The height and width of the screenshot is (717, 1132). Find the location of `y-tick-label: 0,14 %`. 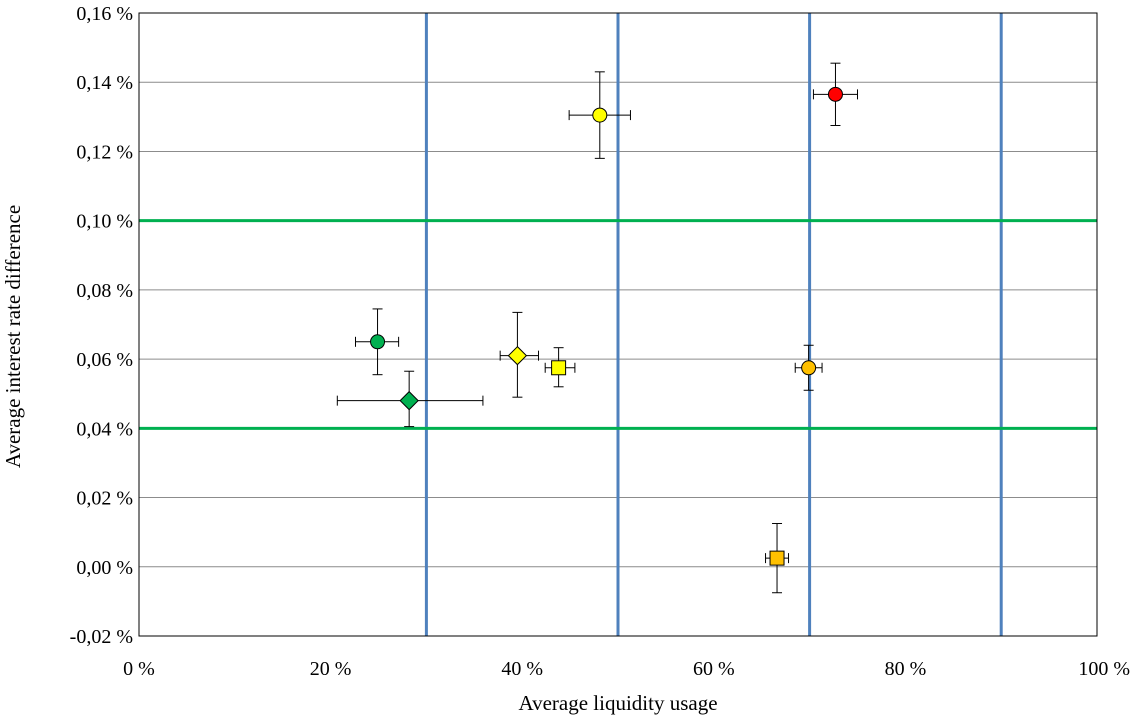

y-tick-label: 0,14 % is located at coordinates (104, 83).